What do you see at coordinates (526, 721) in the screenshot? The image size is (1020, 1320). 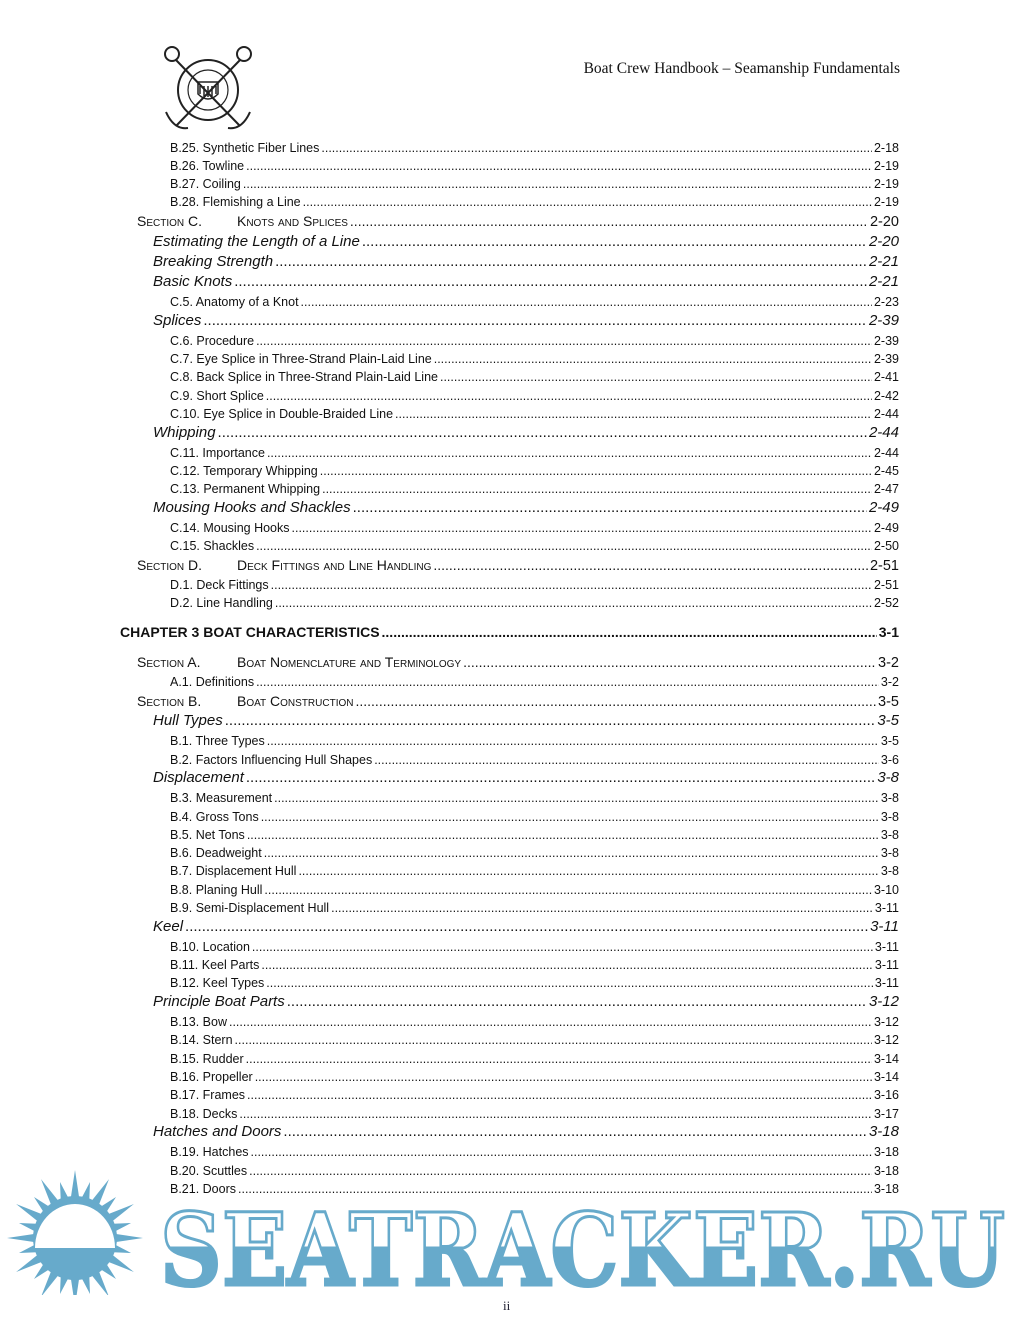 I see `toc-entry: Hull Types 3-5` at bounding box center [526, 721].